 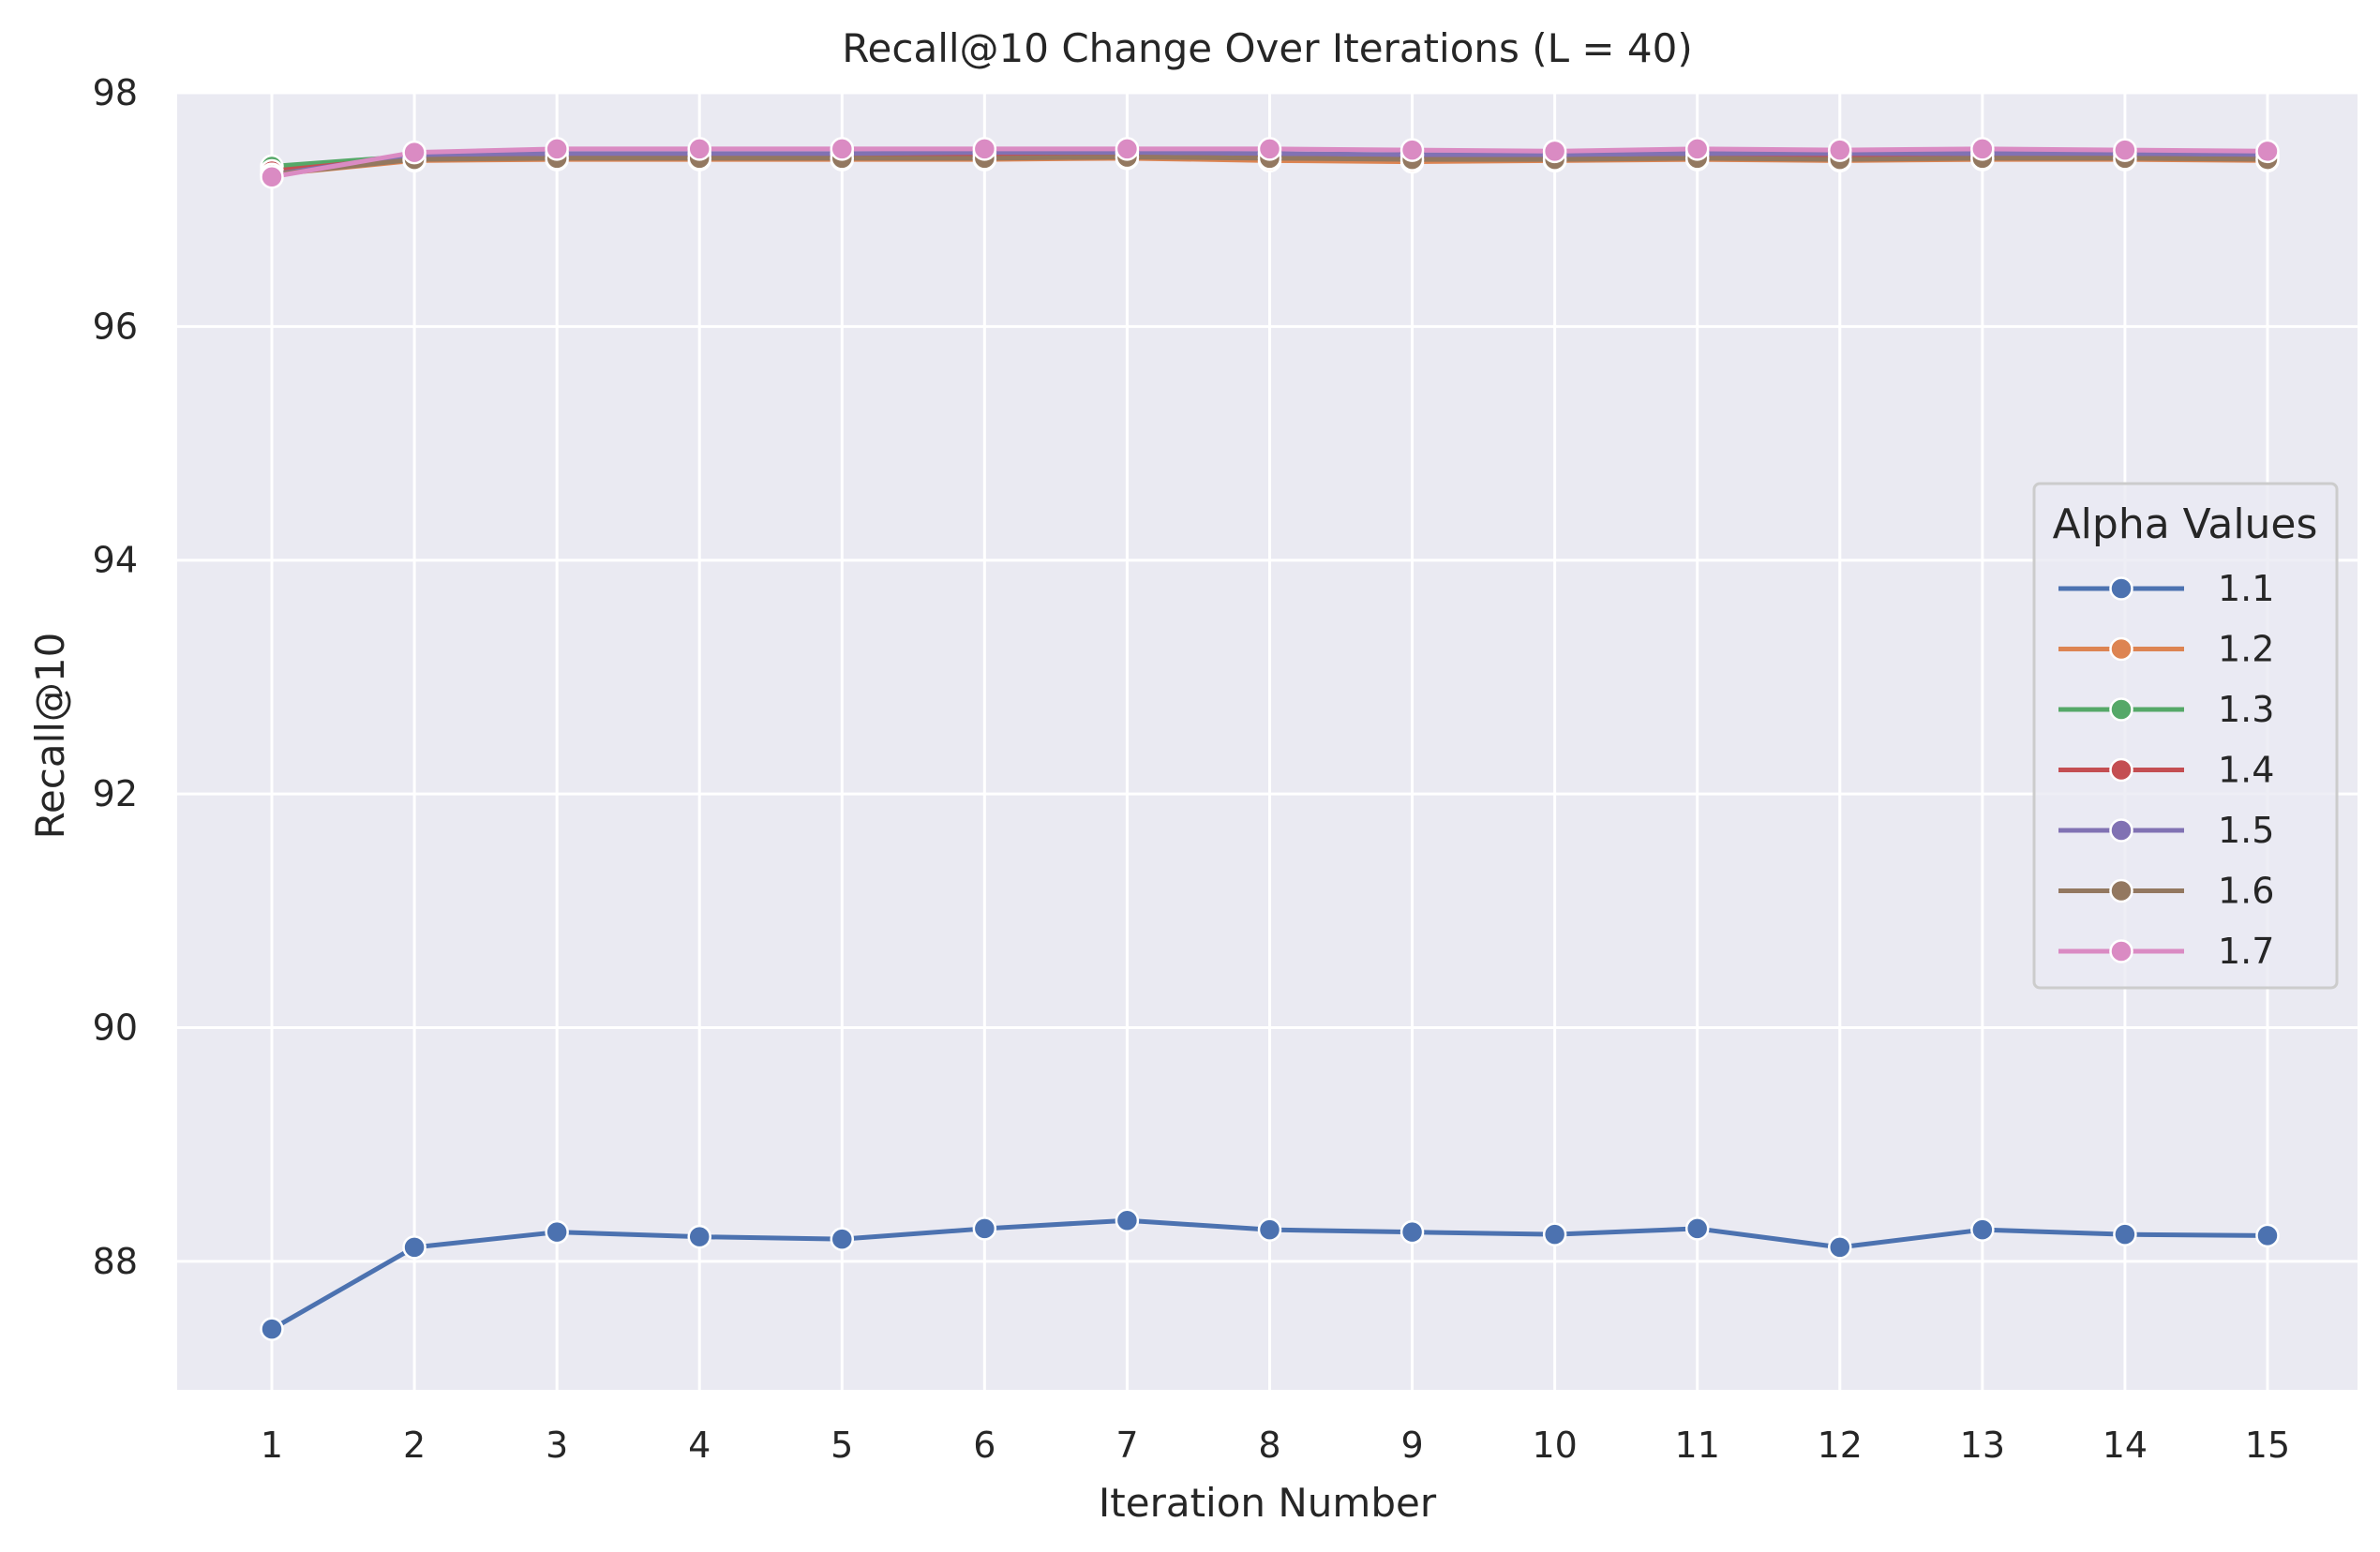 What do you see at coordinates (50, 737) in the screenshot?
I see `y-axis-title: Recall@10` at bounding box center [50, 737].